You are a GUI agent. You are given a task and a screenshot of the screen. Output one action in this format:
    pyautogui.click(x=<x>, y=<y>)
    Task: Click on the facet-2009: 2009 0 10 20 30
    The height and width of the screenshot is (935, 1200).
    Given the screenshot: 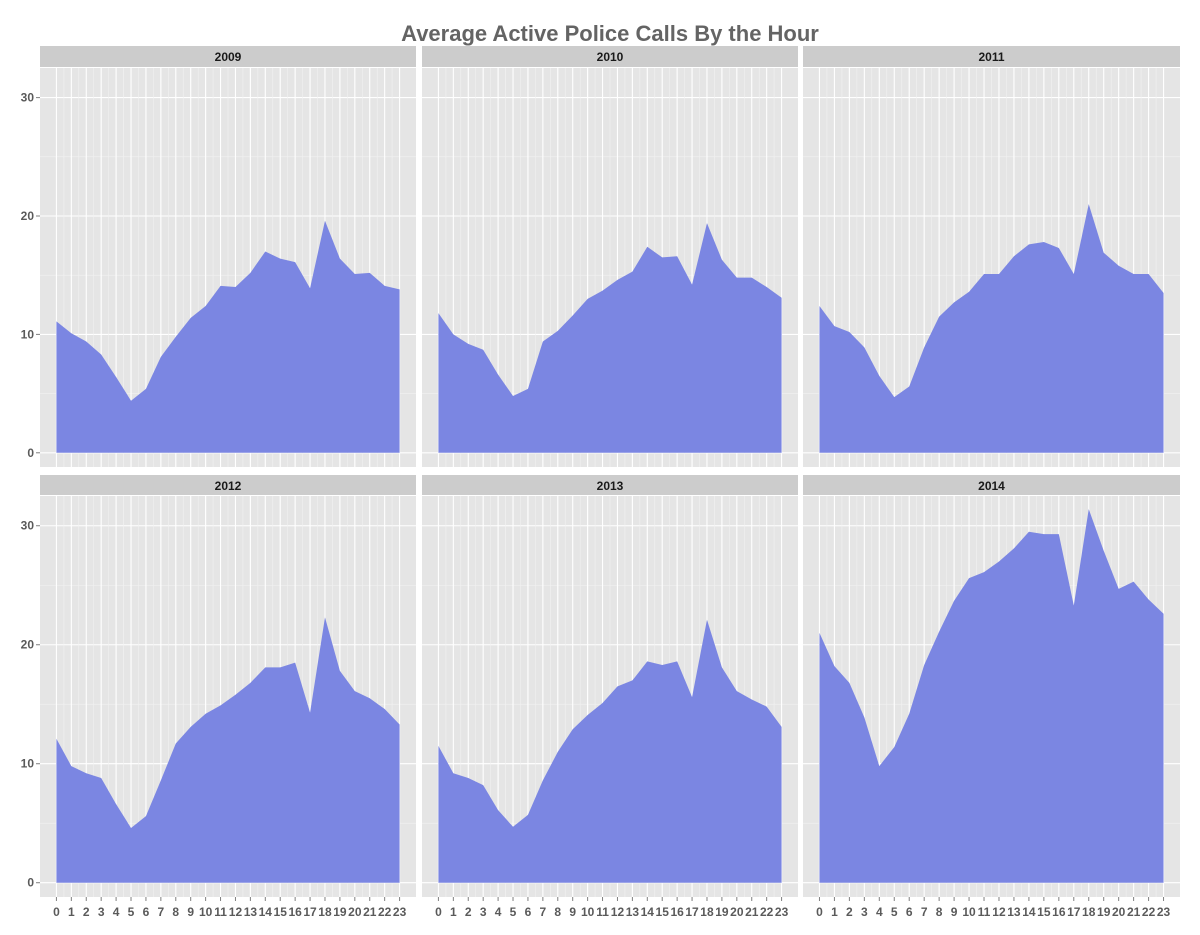 What is the action you would take?
    pyautogui.click(x=218, y=256)
    